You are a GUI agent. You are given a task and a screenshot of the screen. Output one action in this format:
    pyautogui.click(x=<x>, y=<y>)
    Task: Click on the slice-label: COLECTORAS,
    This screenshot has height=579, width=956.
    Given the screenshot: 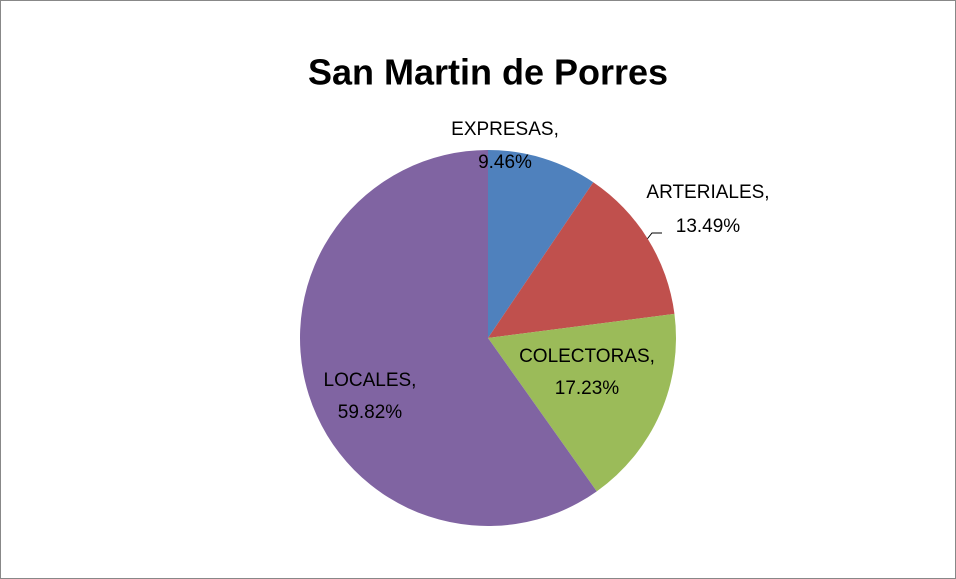 What is the action you would take?
    pyautogui.click(x=587, y=356)
    